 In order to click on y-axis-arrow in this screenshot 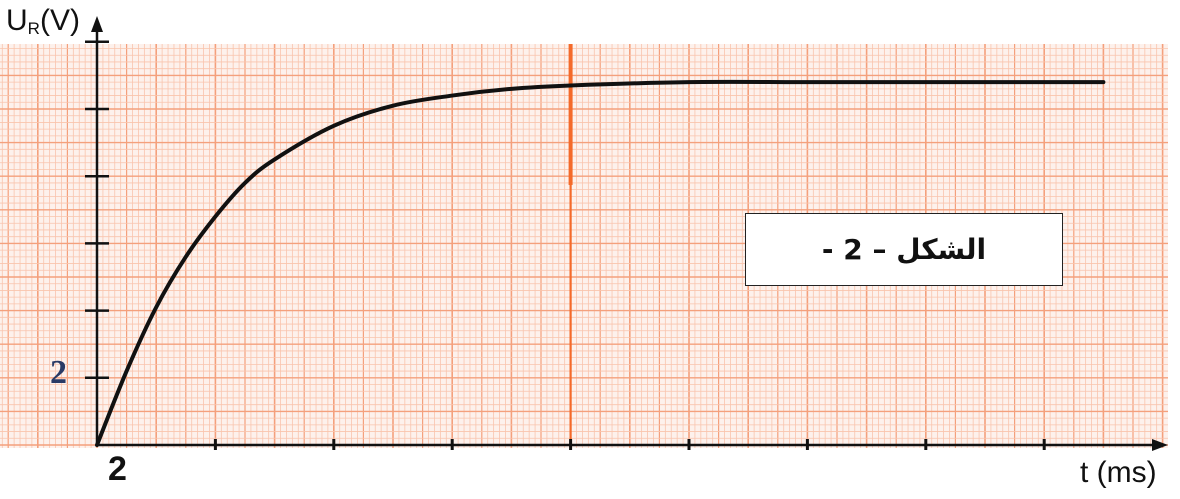, I will do `click(97, 24)`.